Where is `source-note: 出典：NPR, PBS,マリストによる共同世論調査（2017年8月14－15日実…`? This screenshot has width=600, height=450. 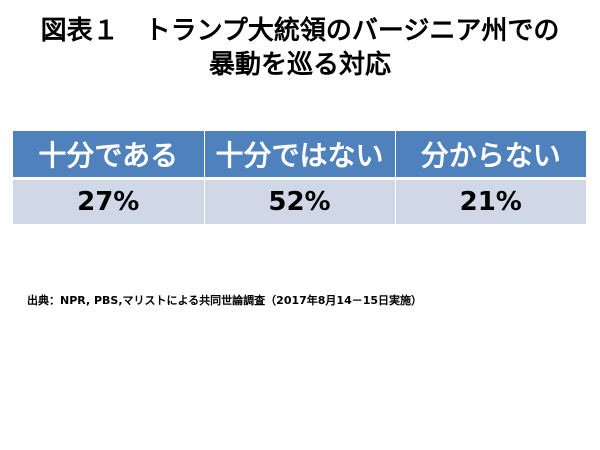 source-note: 出典：NPR, PBS,マリストによる共同世論調査（2017年8月14－15日実… is located at coordinates (225, 300).